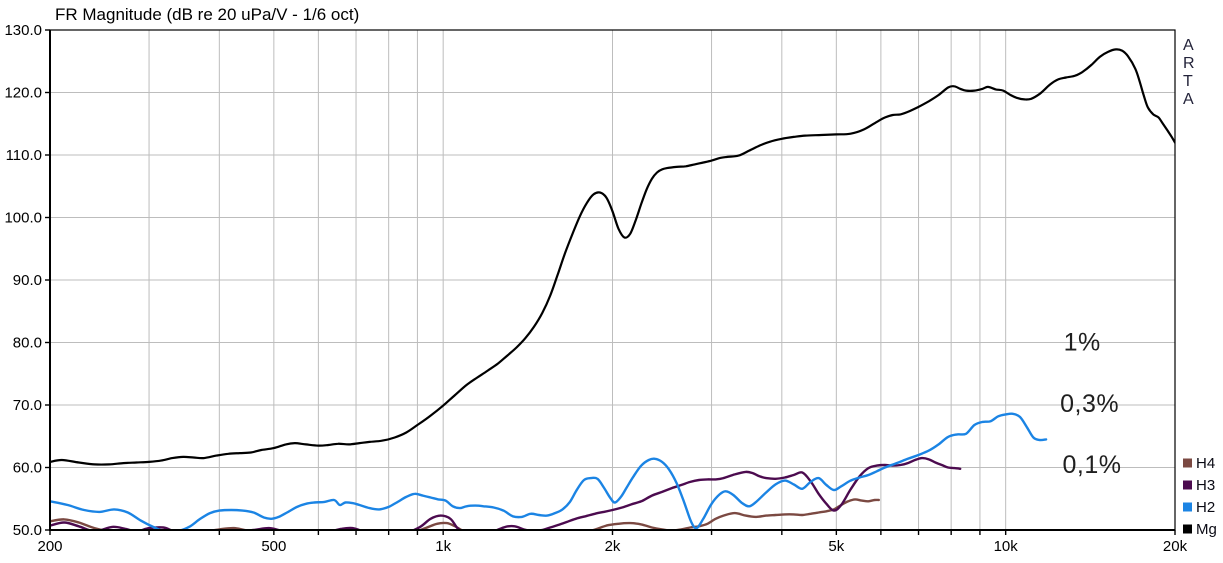 This screenshot has width=1223, height=563. Describe the element at coordinates (1188, 45) in the screenshot. I see `watermark-letter-0: A` at that location.